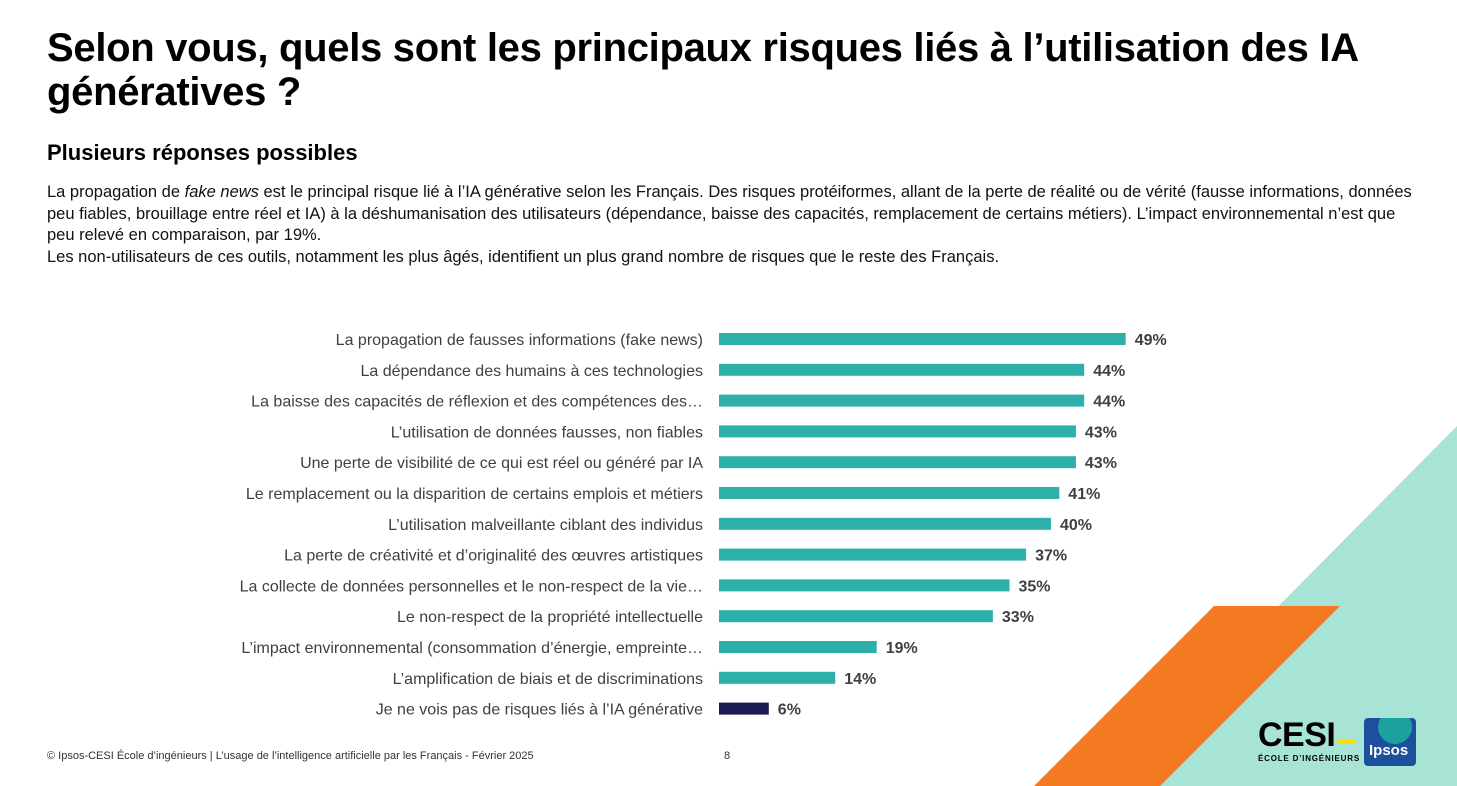 Image resolution: width=1457 pixels, height=786 pixels. Describe the element at coordinates (1389, 750) in the screenshot. I see `ipsos-logo-word: Ipsos` at that location.